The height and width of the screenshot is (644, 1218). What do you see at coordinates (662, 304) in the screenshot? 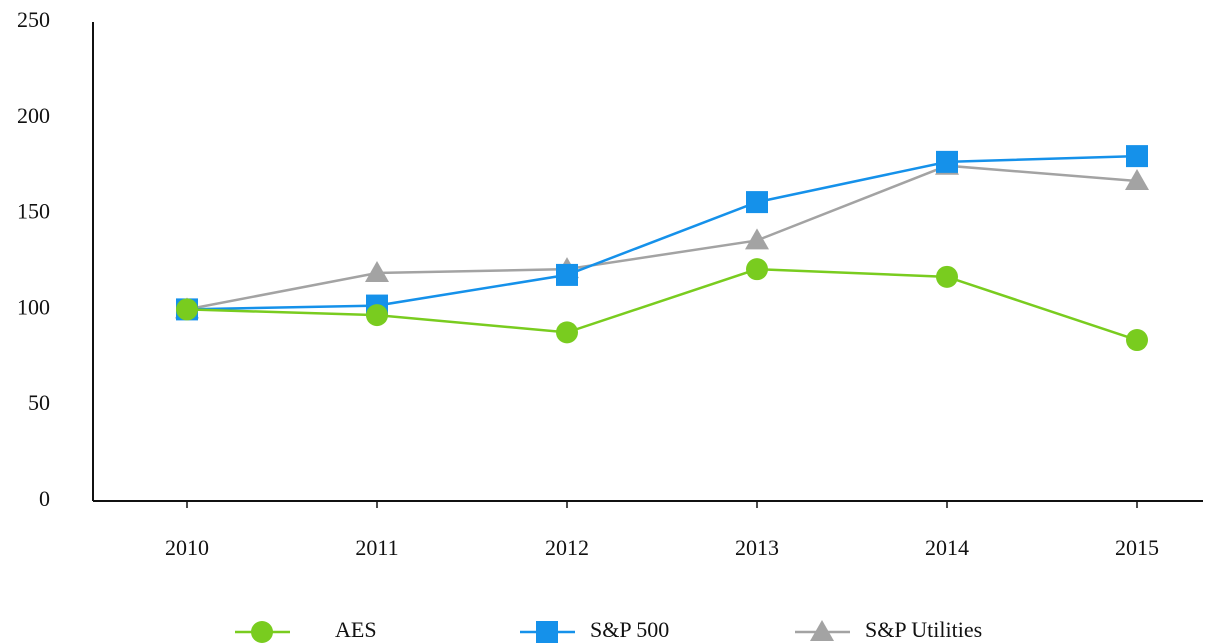
I see `series-line` at bounding box center [662, 304].